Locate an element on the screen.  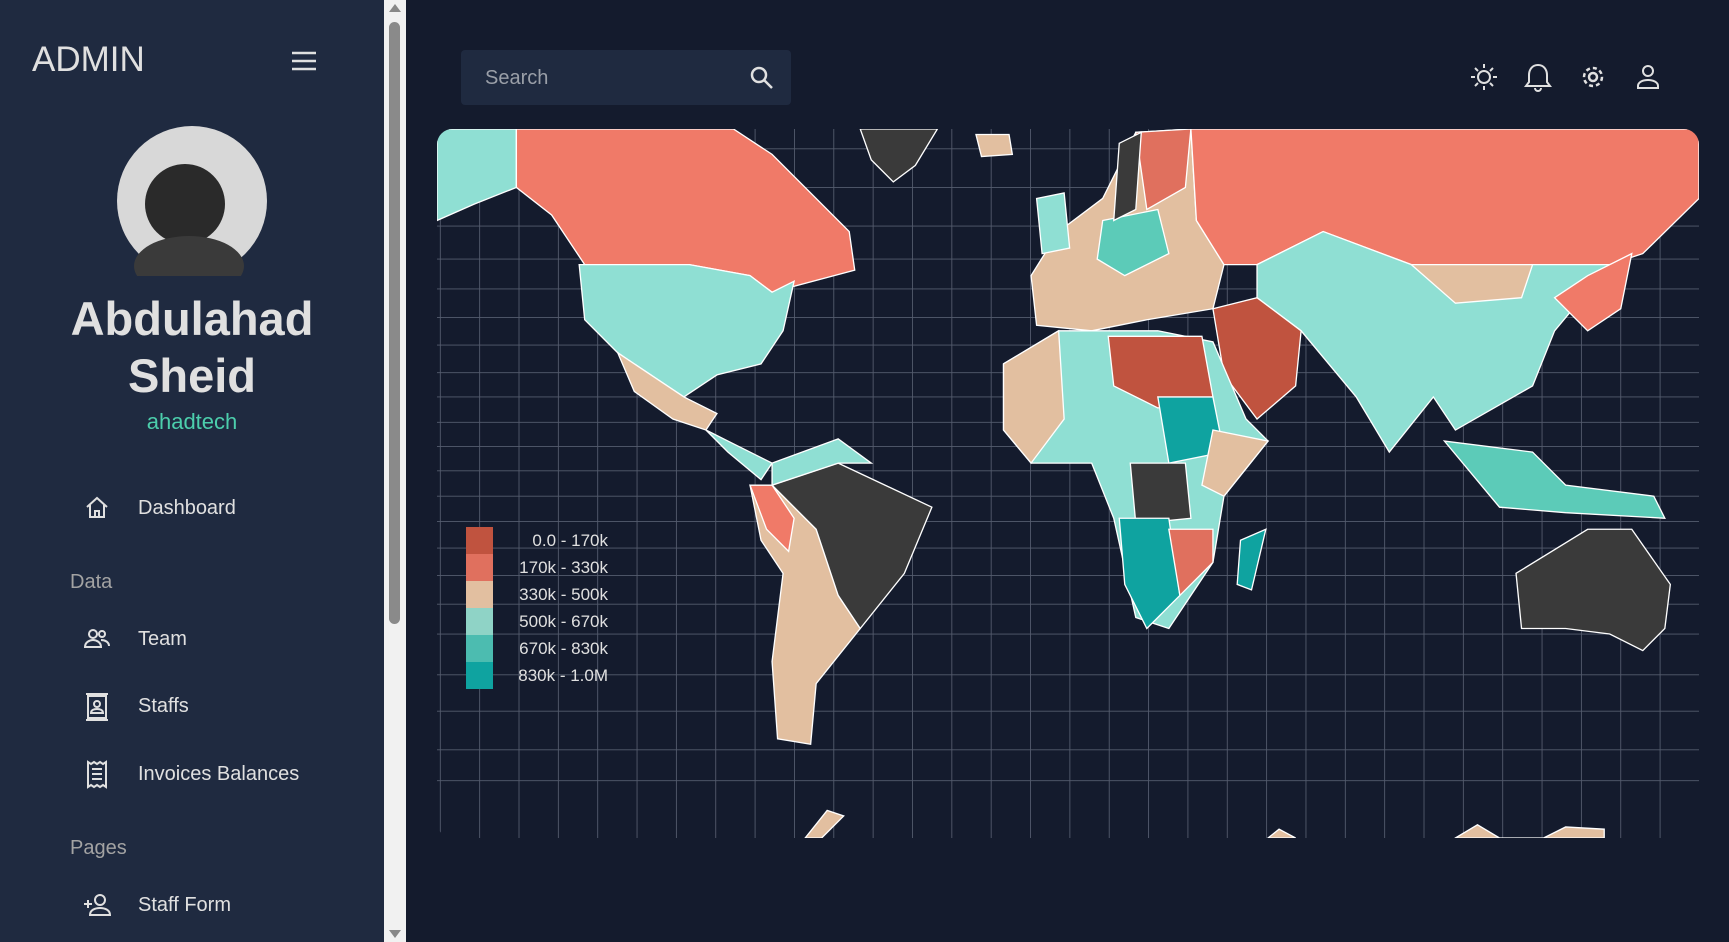
search-box: Search is located at coordinates (626, 77).